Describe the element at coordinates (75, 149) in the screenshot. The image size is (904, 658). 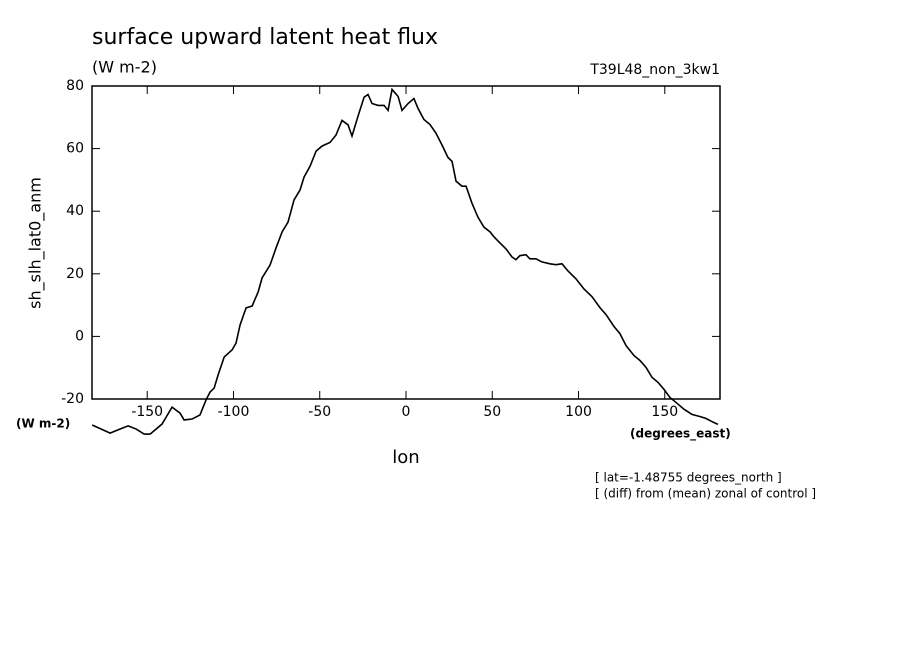
I see `y-tick-label: 60` at that location.